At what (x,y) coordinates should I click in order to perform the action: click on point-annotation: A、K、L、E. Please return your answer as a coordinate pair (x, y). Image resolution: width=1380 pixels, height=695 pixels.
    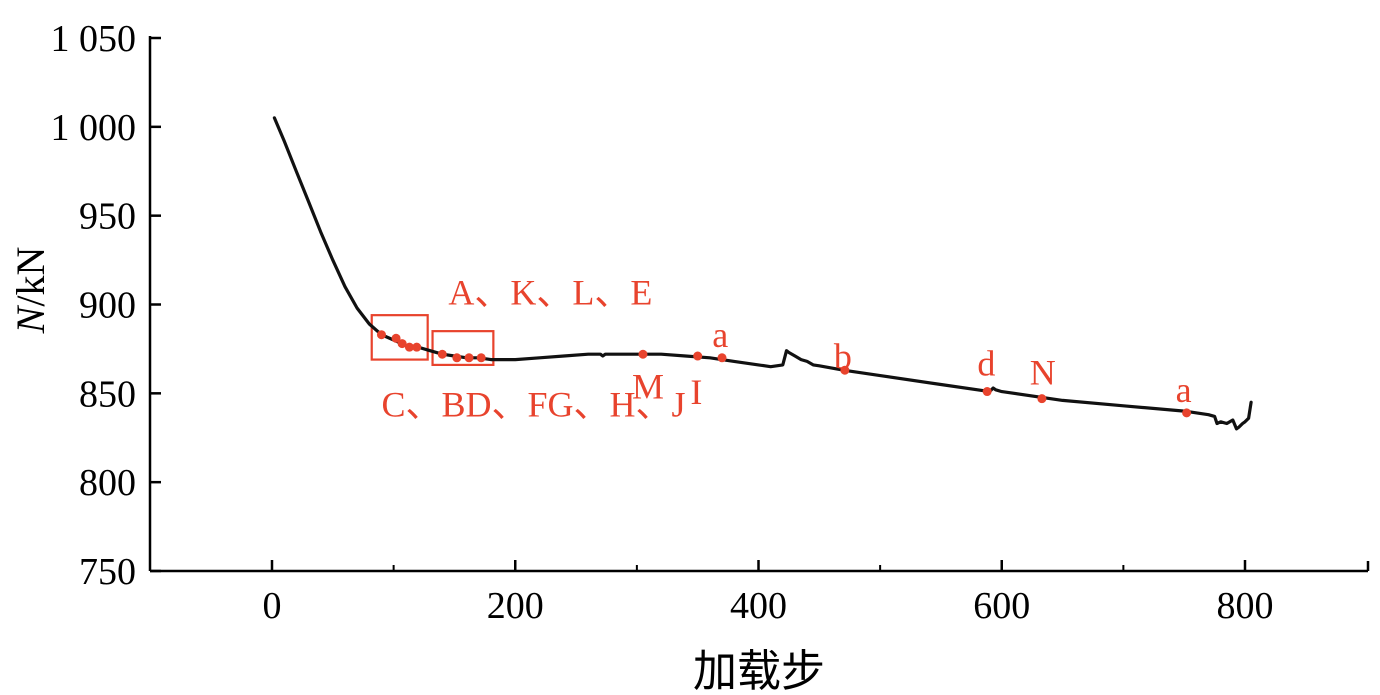
    Looking at the image, I should click on (550, 293).